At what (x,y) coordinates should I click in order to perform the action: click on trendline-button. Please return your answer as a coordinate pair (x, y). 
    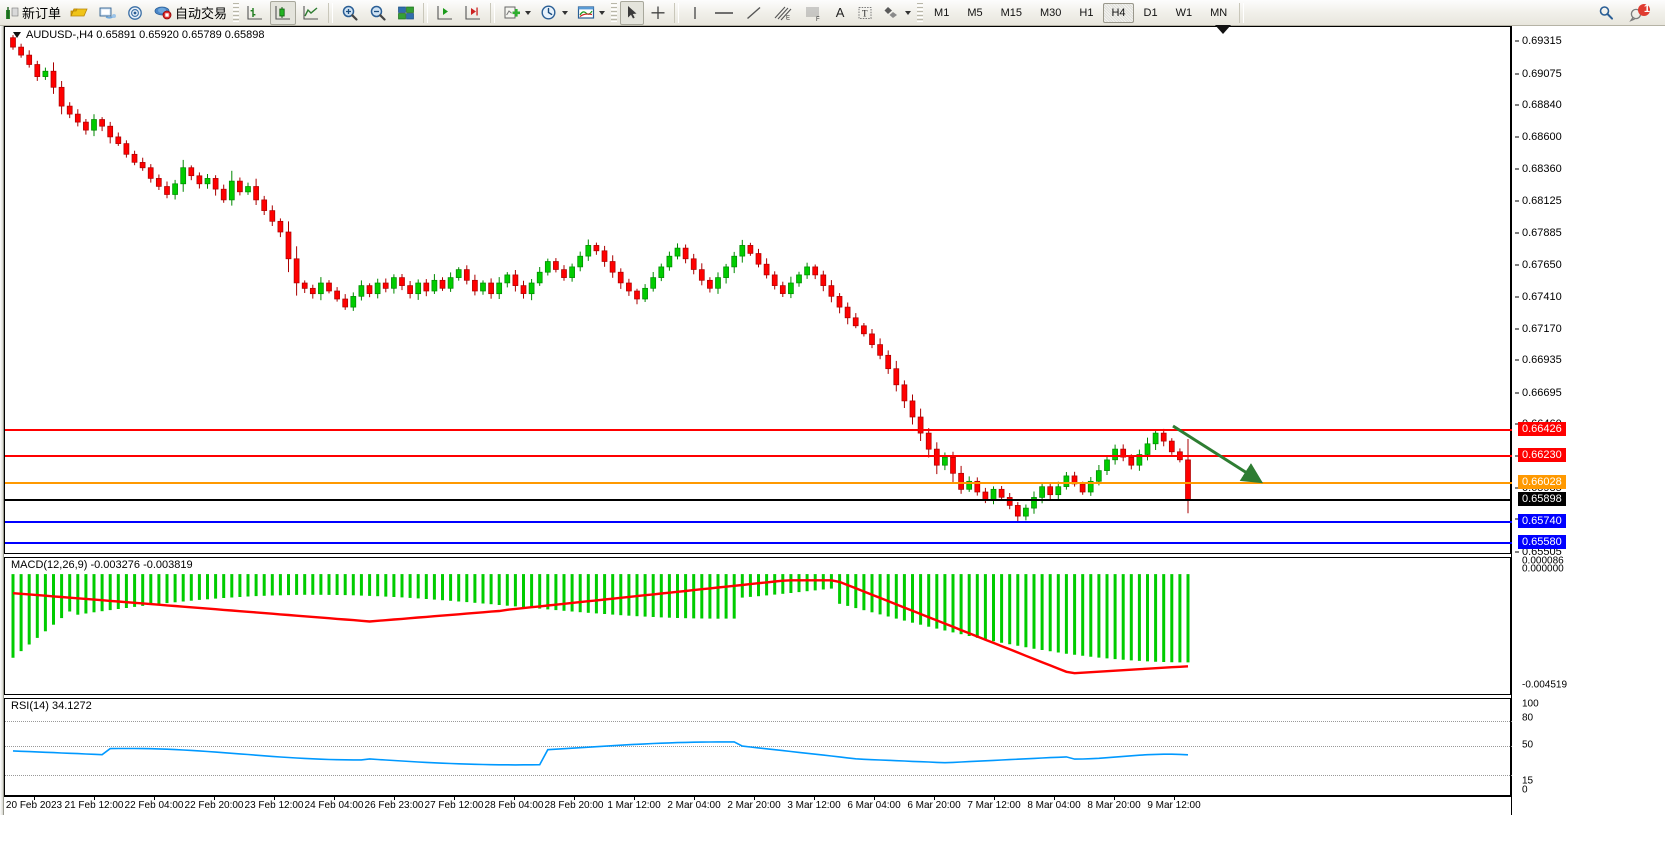
    Looking at the image, I should click on (754, 13).